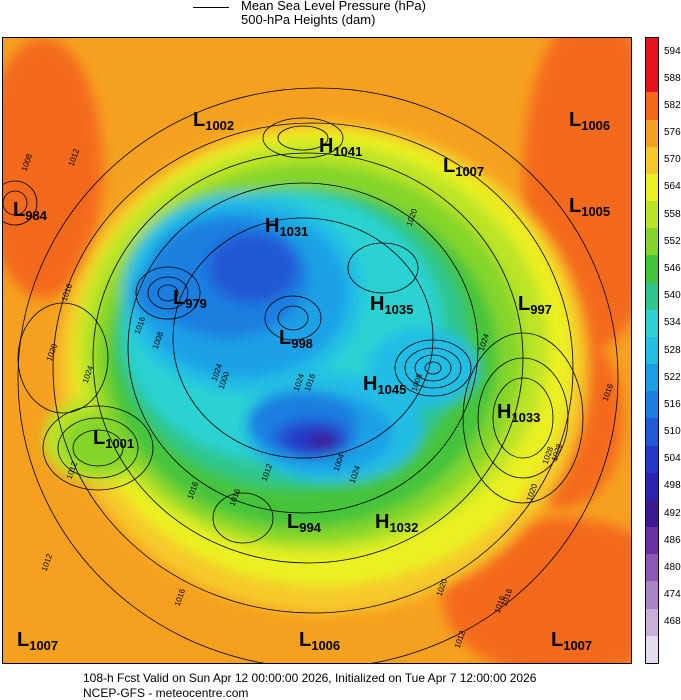 Image resolution: width=681 pixels, height=700 pixels. I want to click on colorbar-tick-label: 576, so click(672, 133).